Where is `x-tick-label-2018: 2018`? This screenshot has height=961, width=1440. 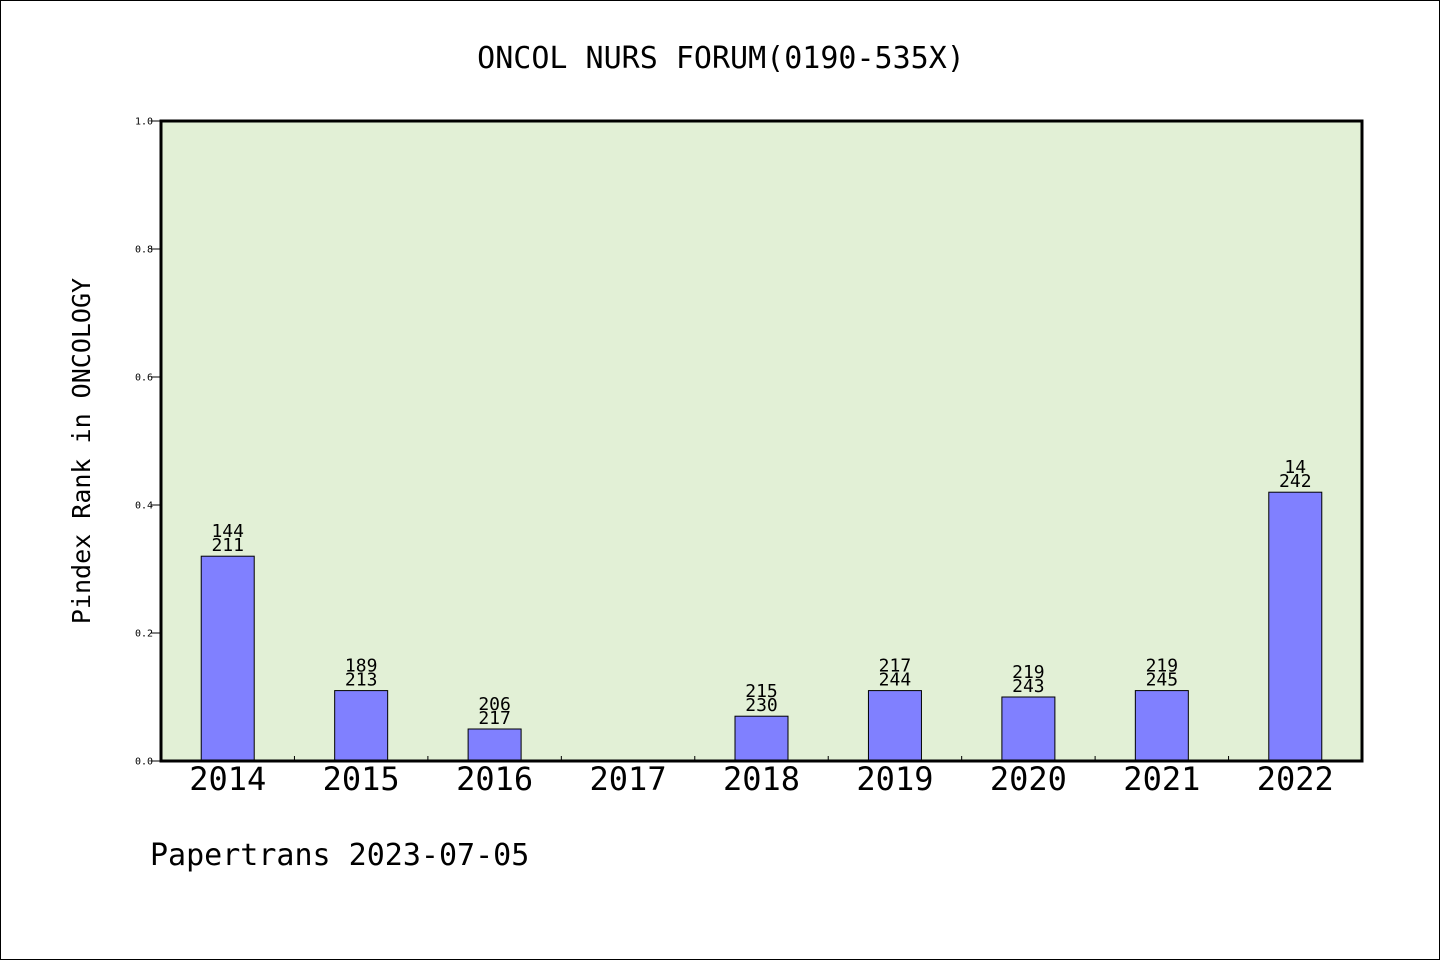
x-tick-label-2018: 2018 is located at coordinates (761, 779).